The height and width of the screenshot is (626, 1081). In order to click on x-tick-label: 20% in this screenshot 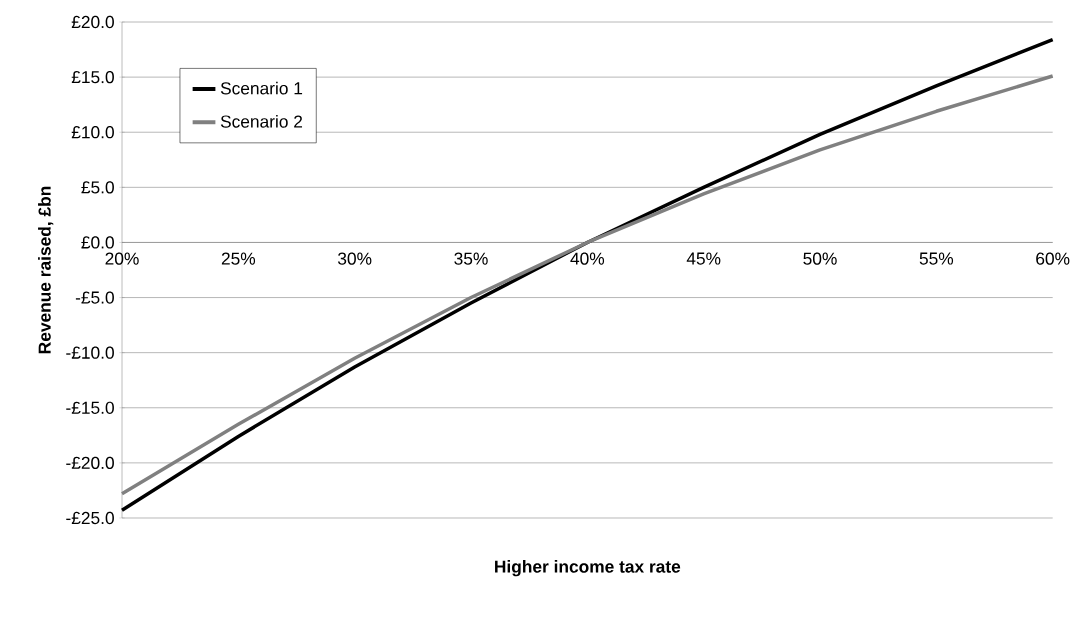, I will do `click(122, 258)`.